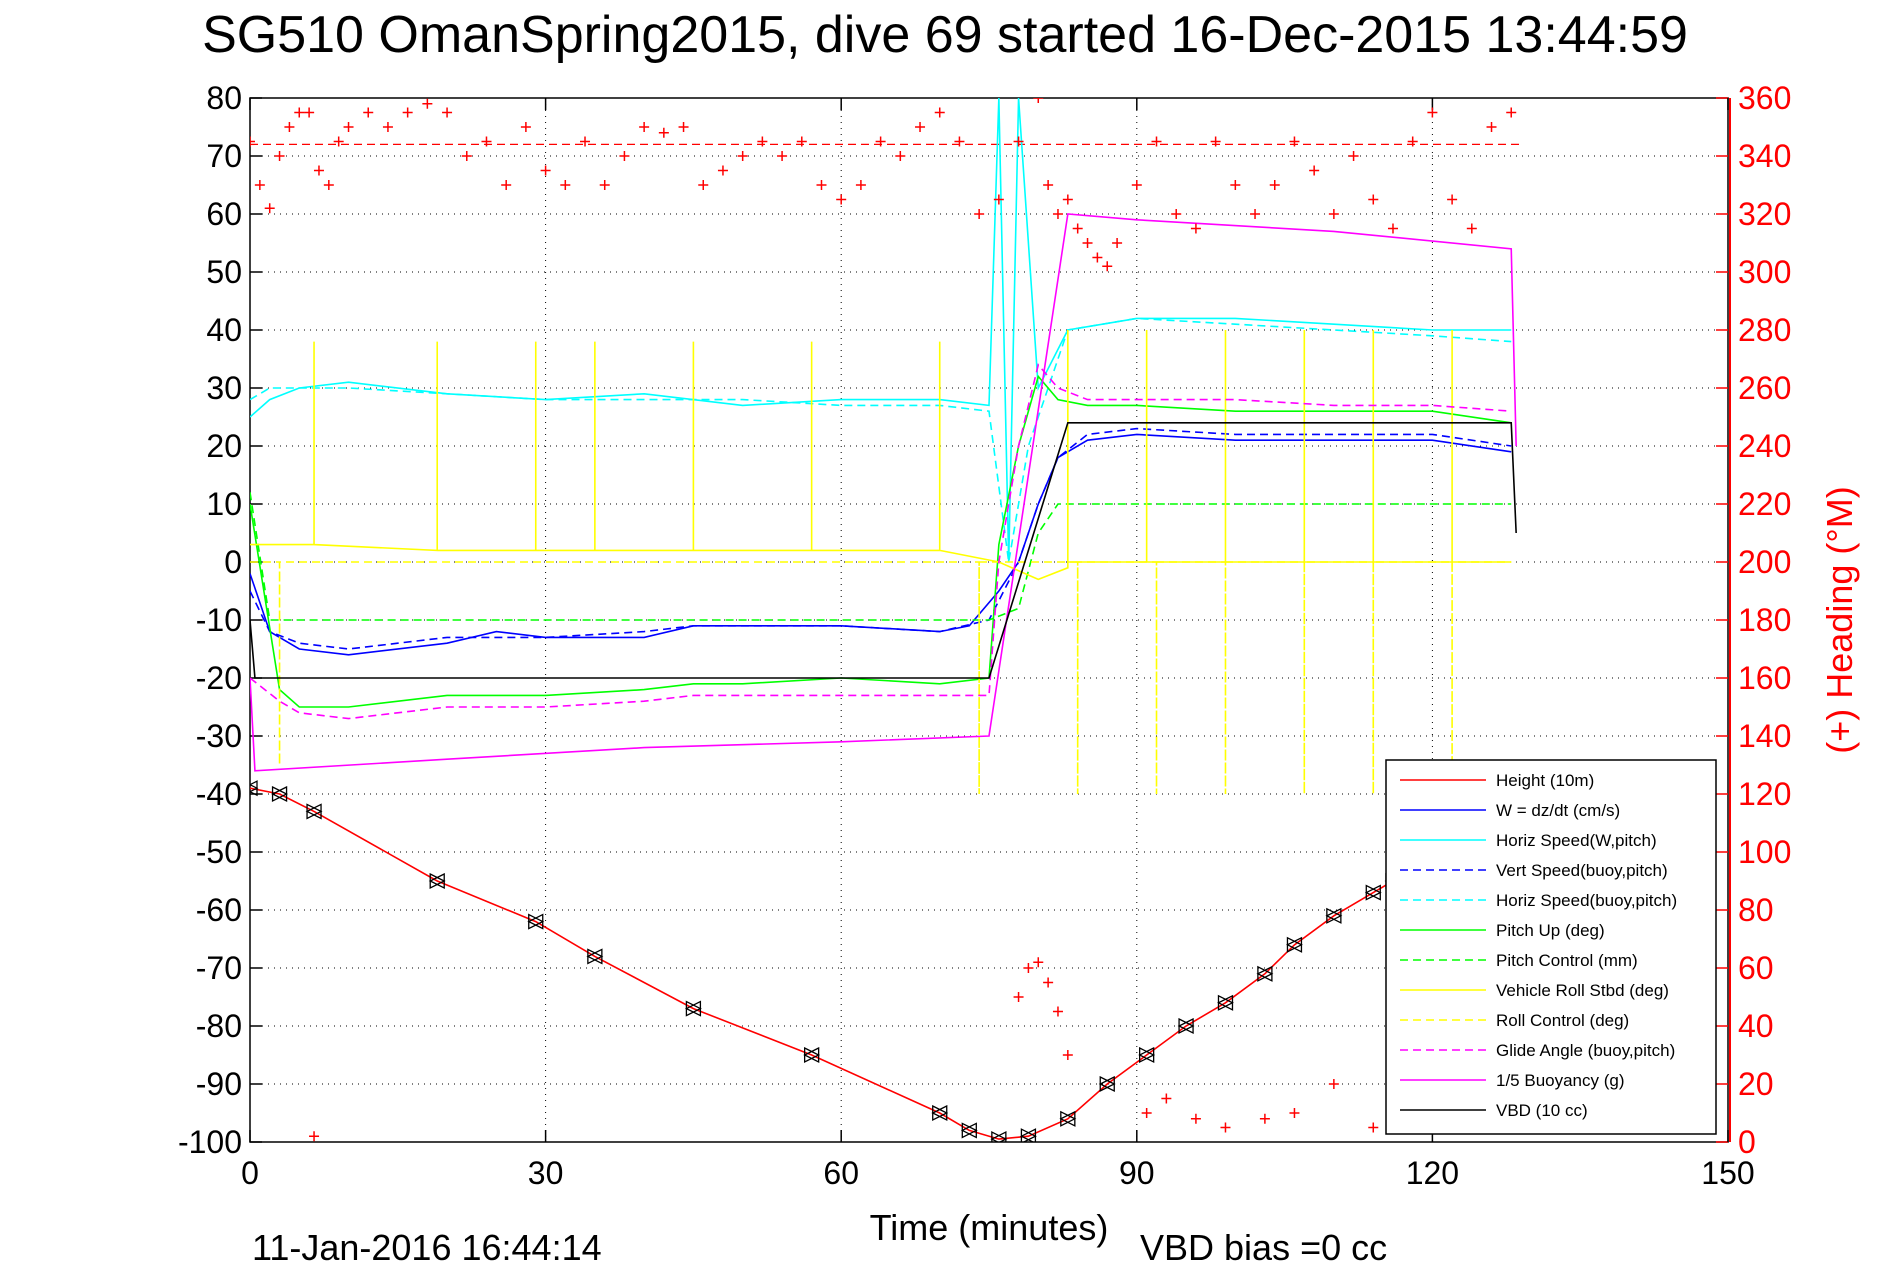  Describe the element at coordinates (546, 1173) in the screenshot. I see `x-tick-label: 30` at that location.